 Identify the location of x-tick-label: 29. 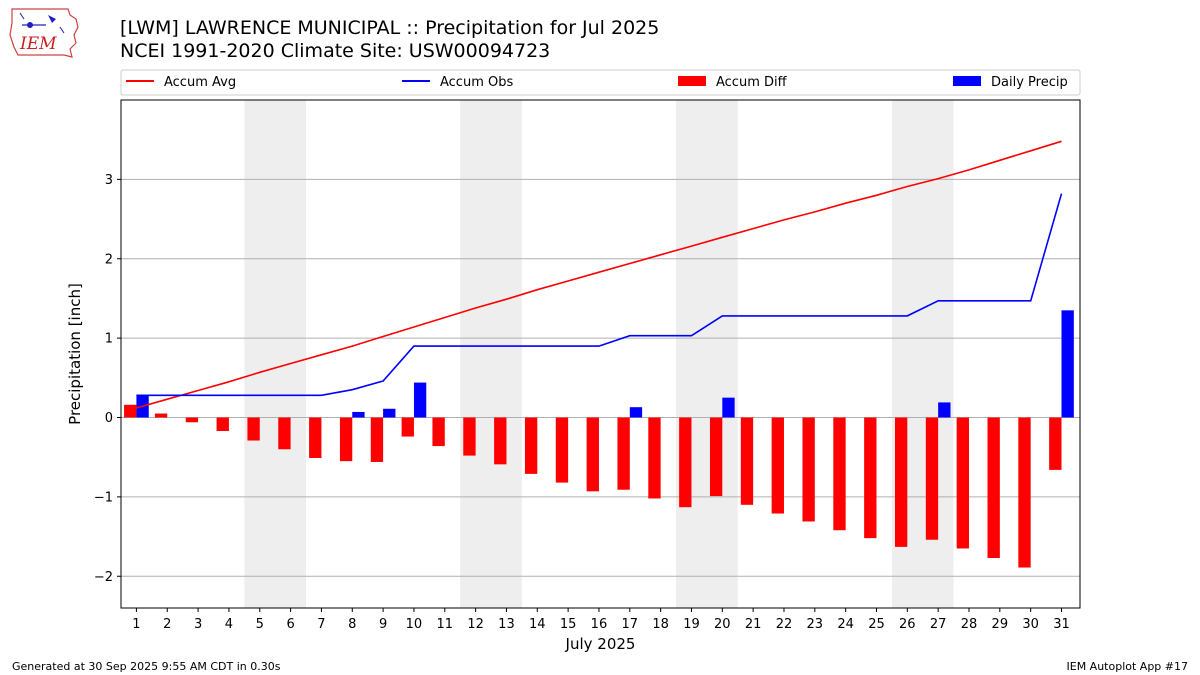
(1000, 624).